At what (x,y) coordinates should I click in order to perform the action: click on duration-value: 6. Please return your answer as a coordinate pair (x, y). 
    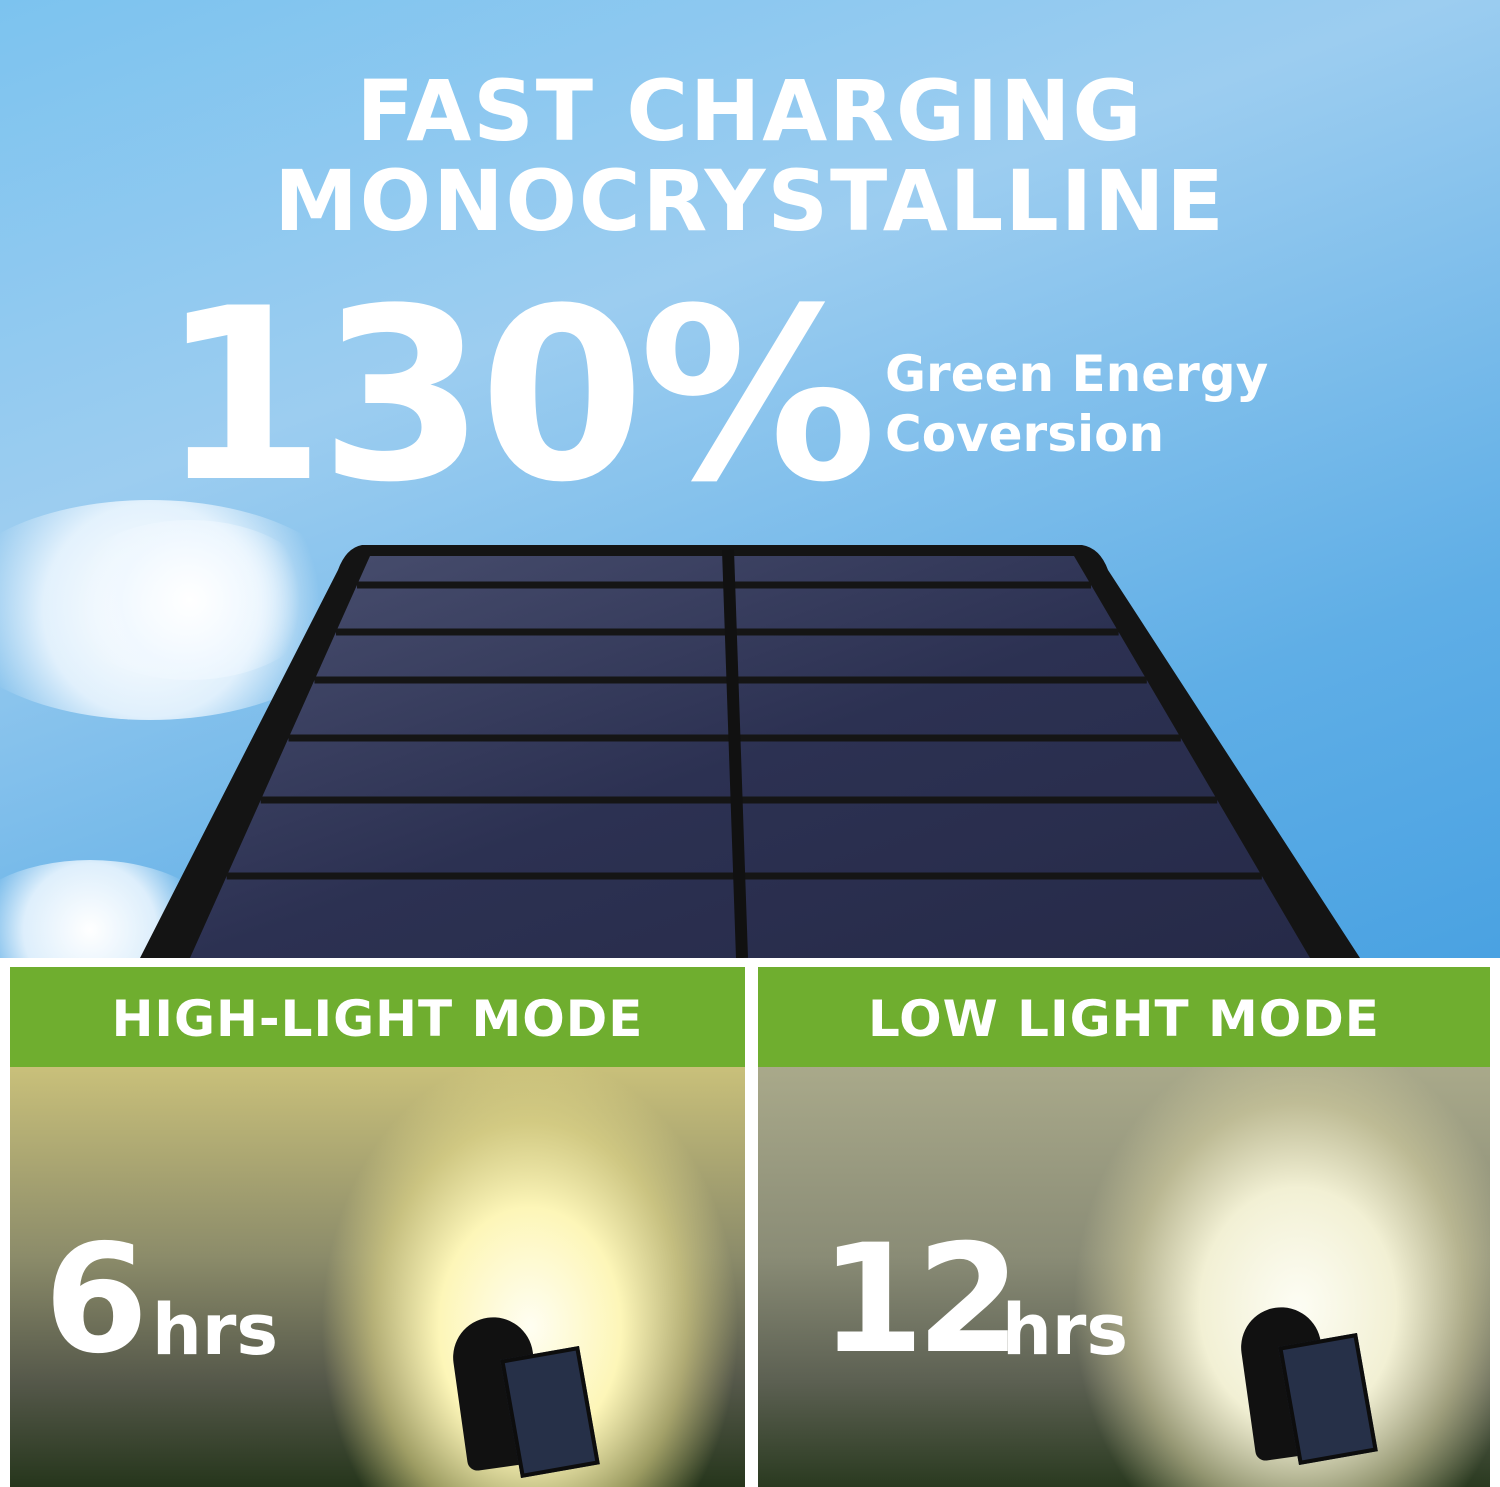
    Looking at the image, I should click on (96, 1300).